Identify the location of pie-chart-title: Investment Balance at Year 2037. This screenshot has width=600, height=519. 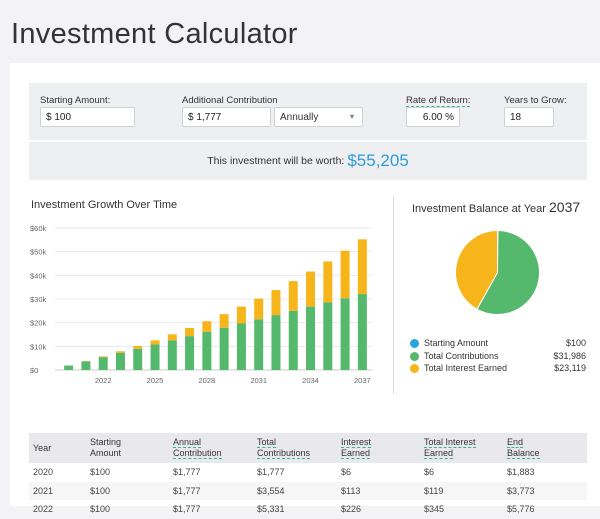
(496, 207).